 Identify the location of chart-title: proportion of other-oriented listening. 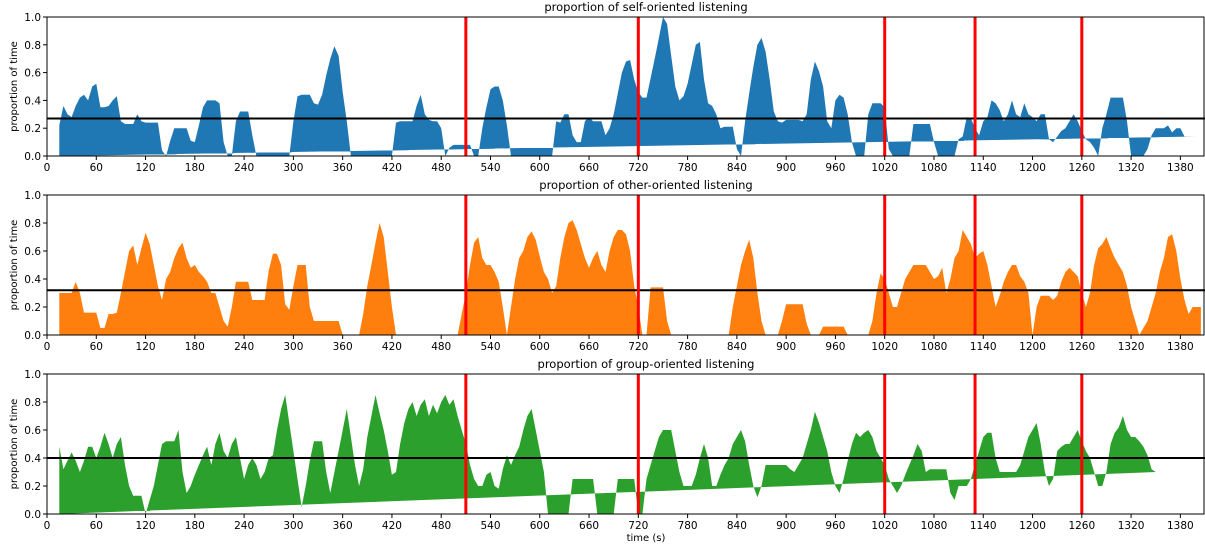
(645, 185).